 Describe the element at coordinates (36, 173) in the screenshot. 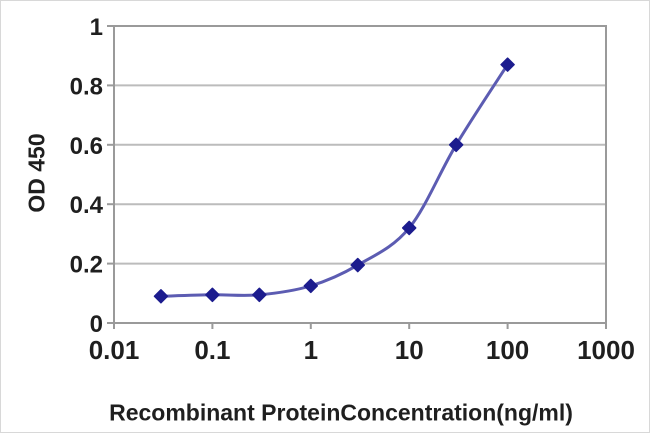

I see `y-axis-title: OD 450` at that location.